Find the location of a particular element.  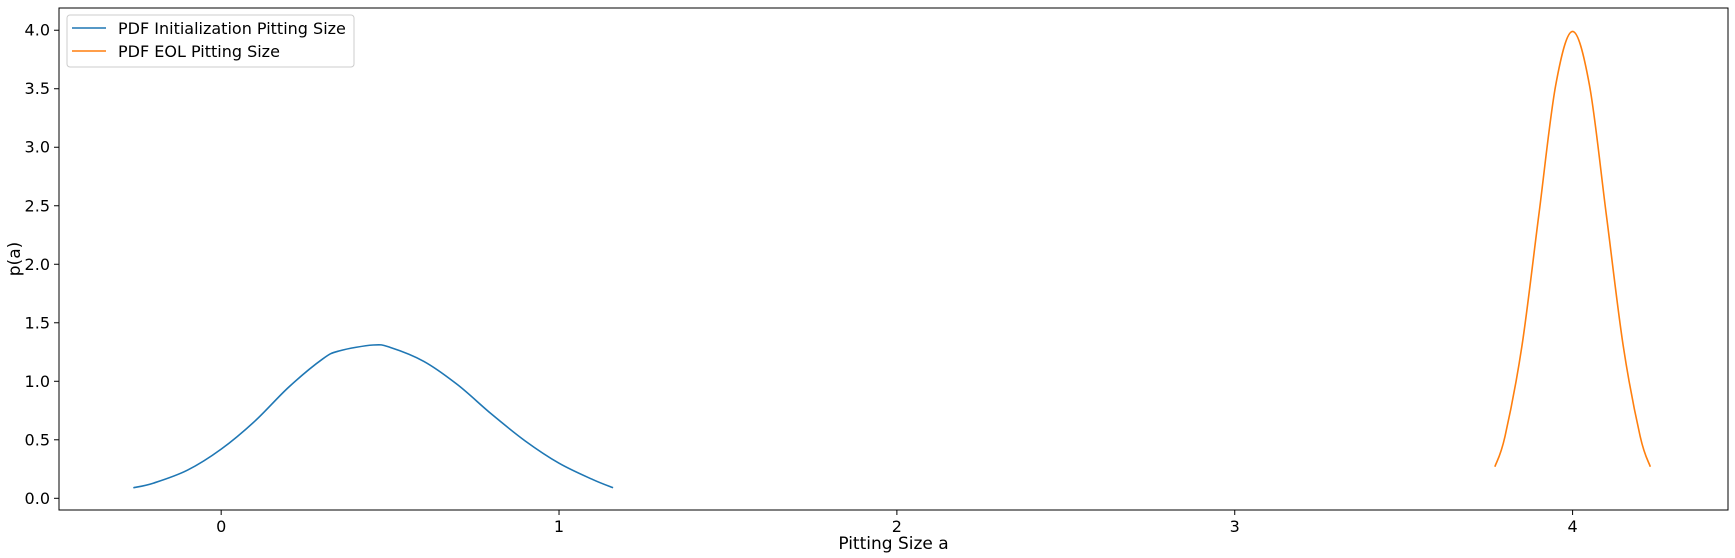

x-axis-label: Pitting Size a is located at coordinates (893, 544).